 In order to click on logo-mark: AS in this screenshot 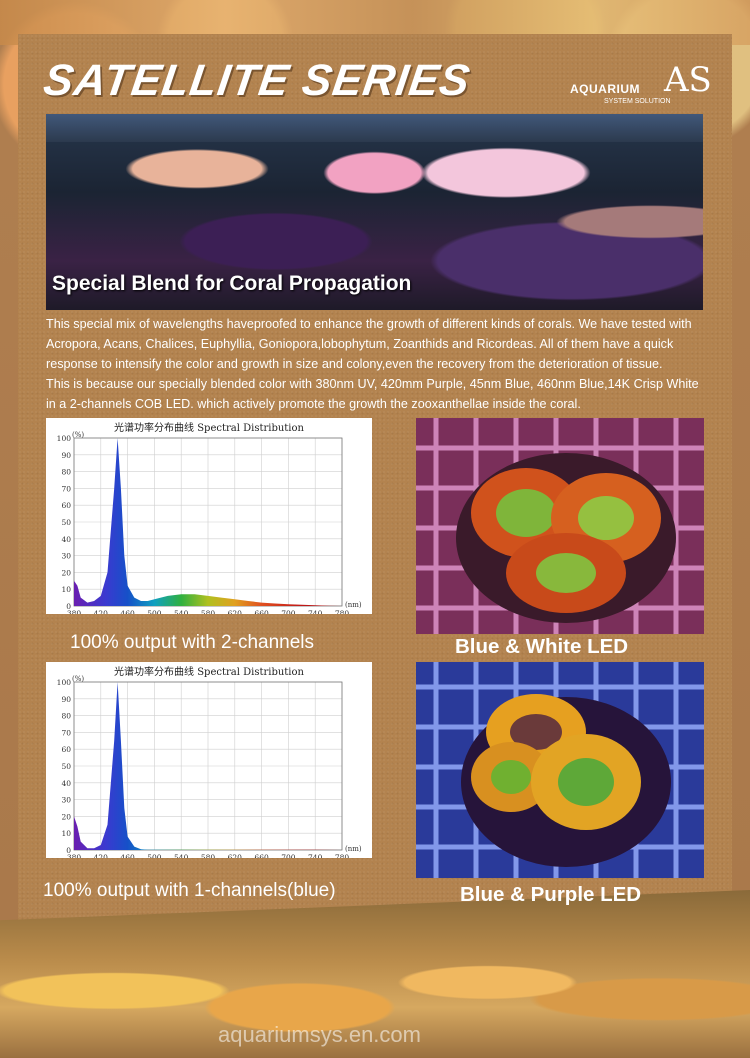, I will do `click(688, 80)`.